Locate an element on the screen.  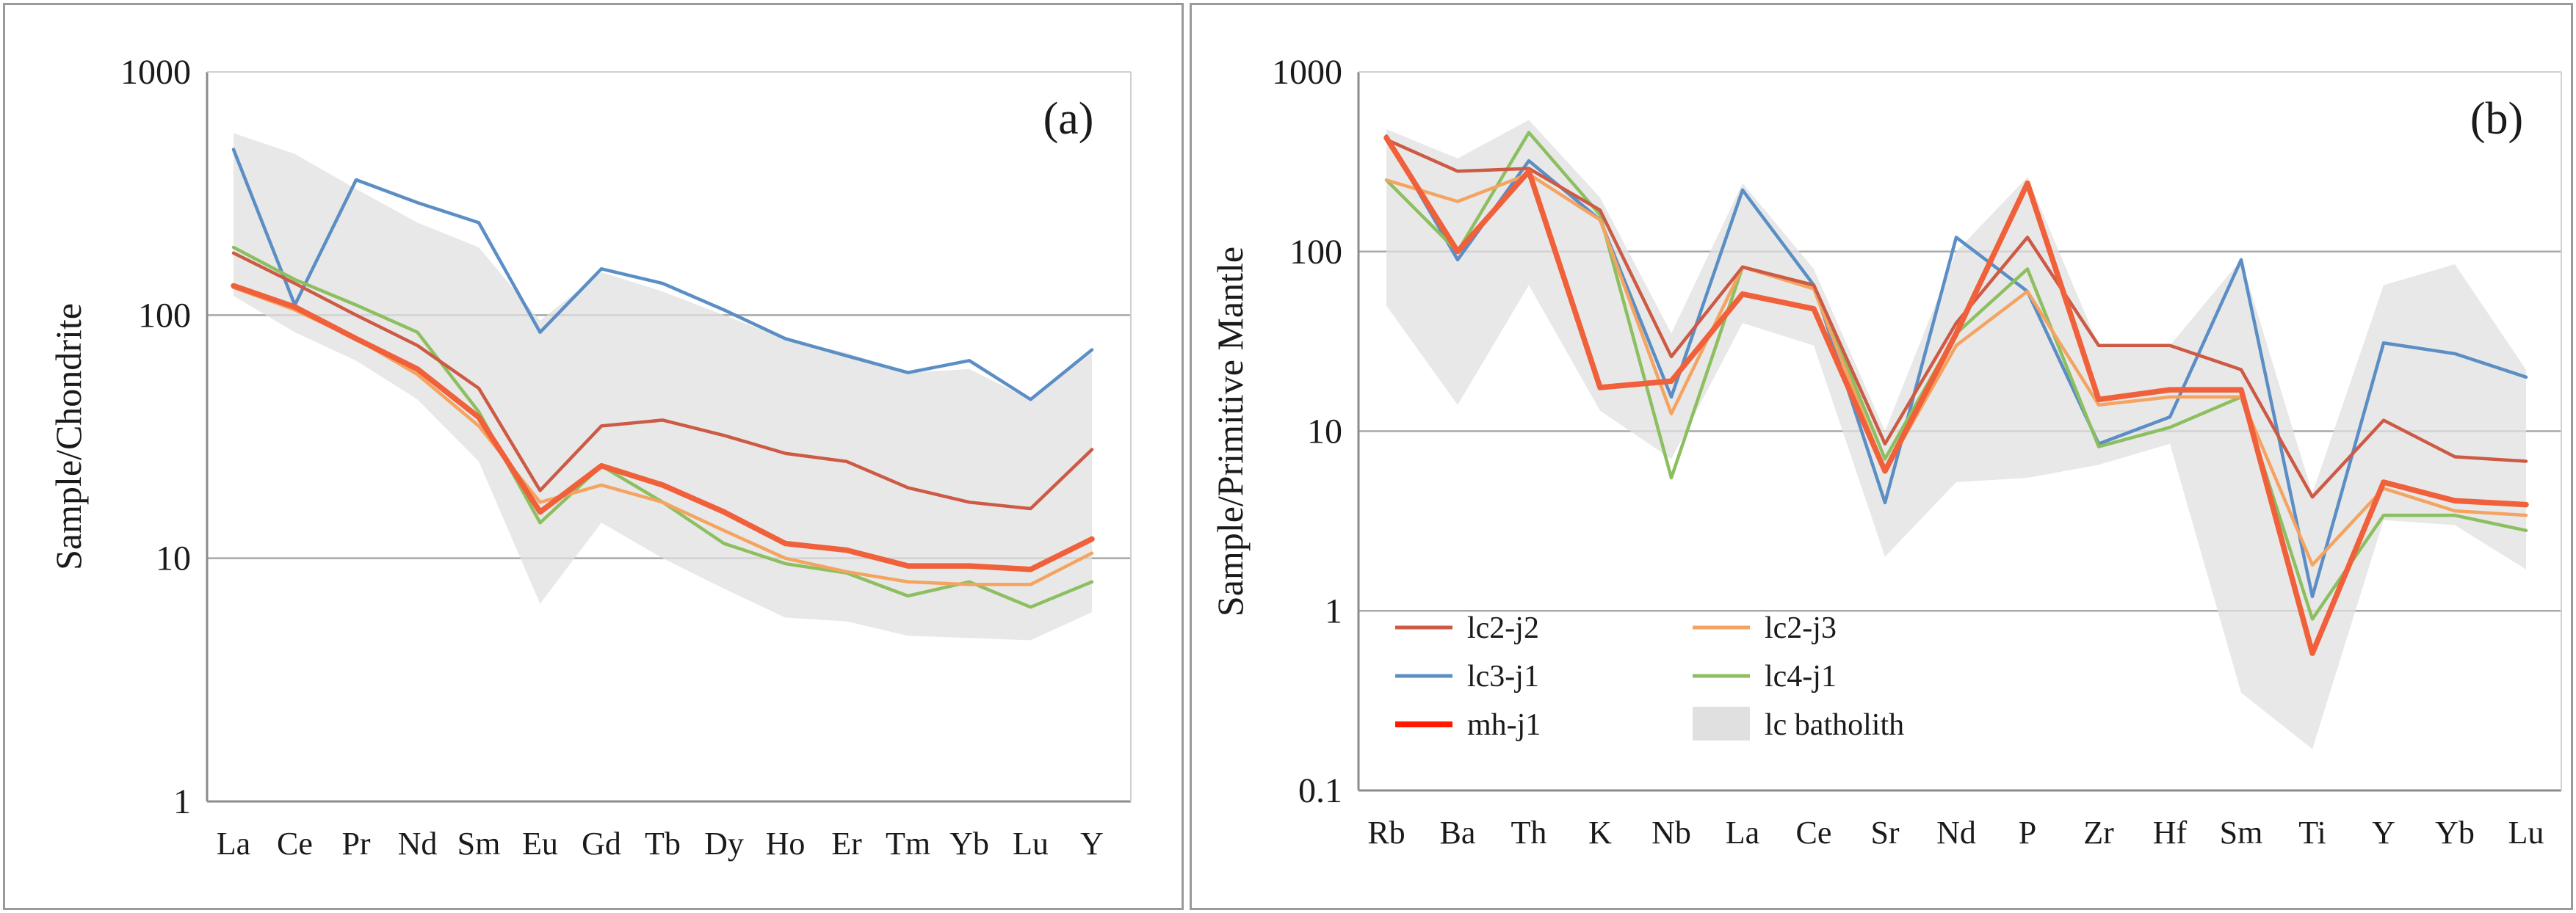
panel-label: (a) is located at coordinates (1068, 119).